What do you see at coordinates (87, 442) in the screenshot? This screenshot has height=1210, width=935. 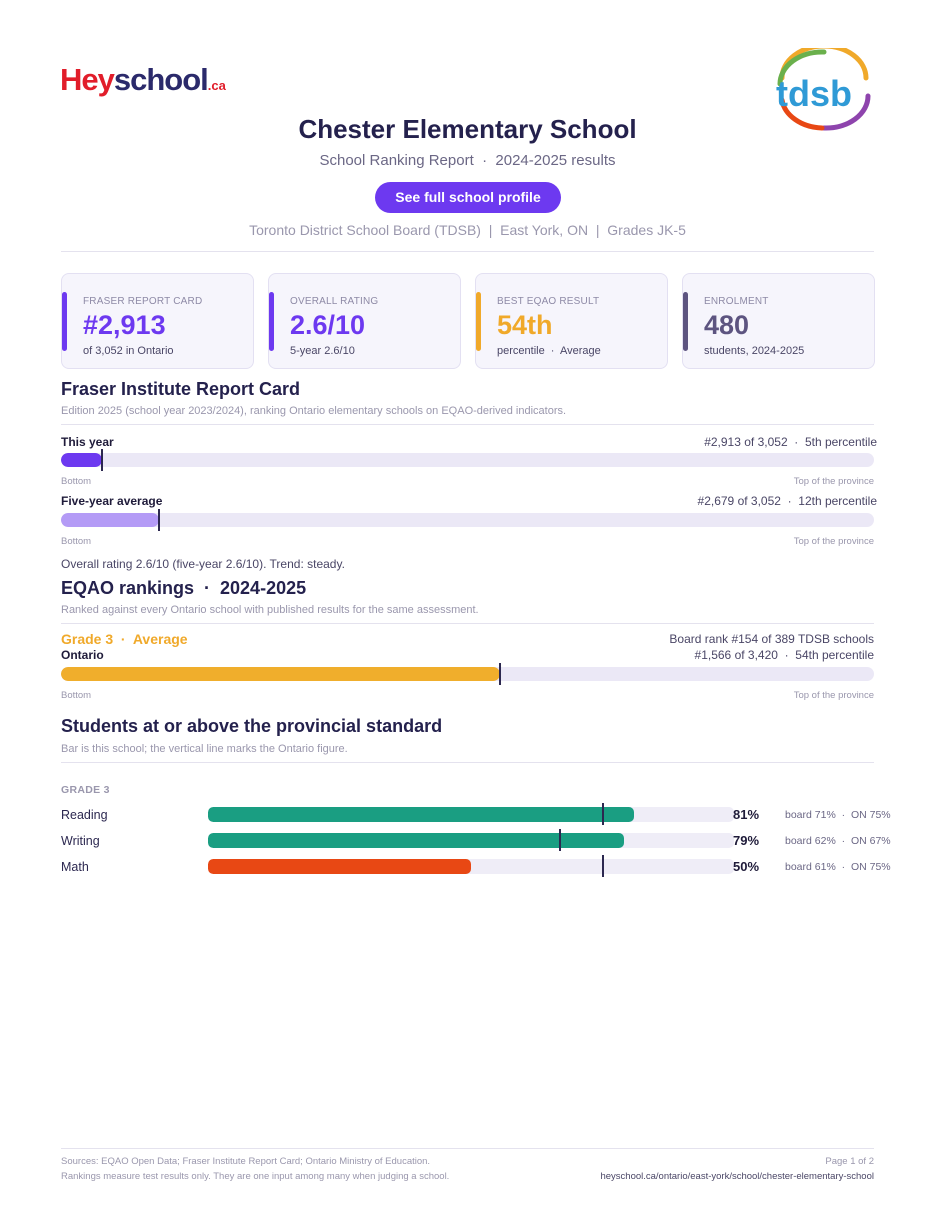 I see `this-year-label: This year` at bounding box center [87, 442].